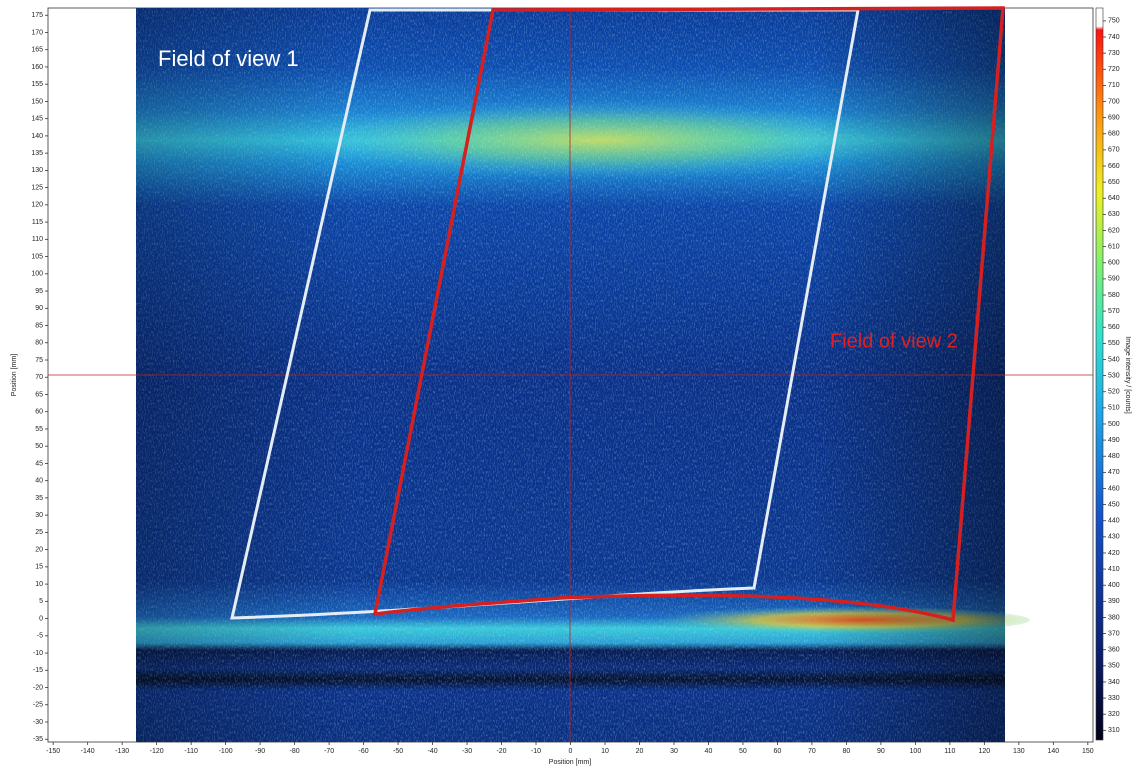  Describe the element at coordinates (1114, 730) in the screenshot. I see `colorbar-tick-label: 310` at that location.